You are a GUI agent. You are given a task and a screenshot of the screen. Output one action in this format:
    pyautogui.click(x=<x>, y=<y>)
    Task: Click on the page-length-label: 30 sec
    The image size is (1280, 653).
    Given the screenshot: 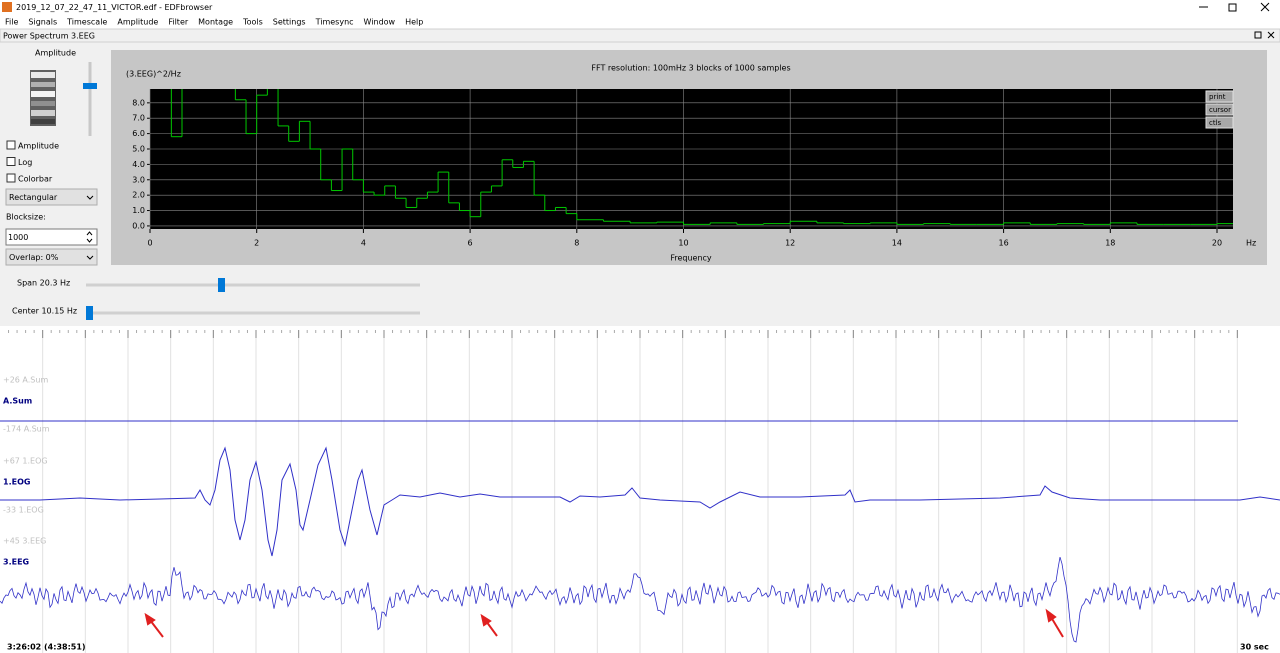 What is the action you would take?
    pyautogui.click(x=1254, y=647)
    